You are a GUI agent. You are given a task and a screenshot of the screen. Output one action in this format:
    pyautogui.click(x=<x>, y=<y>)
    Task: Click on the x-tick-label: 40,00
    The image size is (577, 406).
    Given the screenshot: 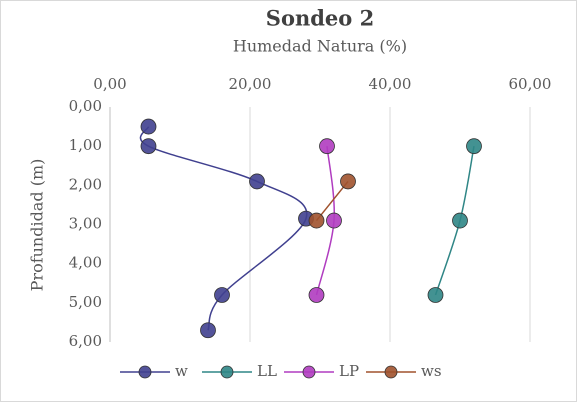 What is the action you would take?
    pyautogui.click(x=390, y=84)
    